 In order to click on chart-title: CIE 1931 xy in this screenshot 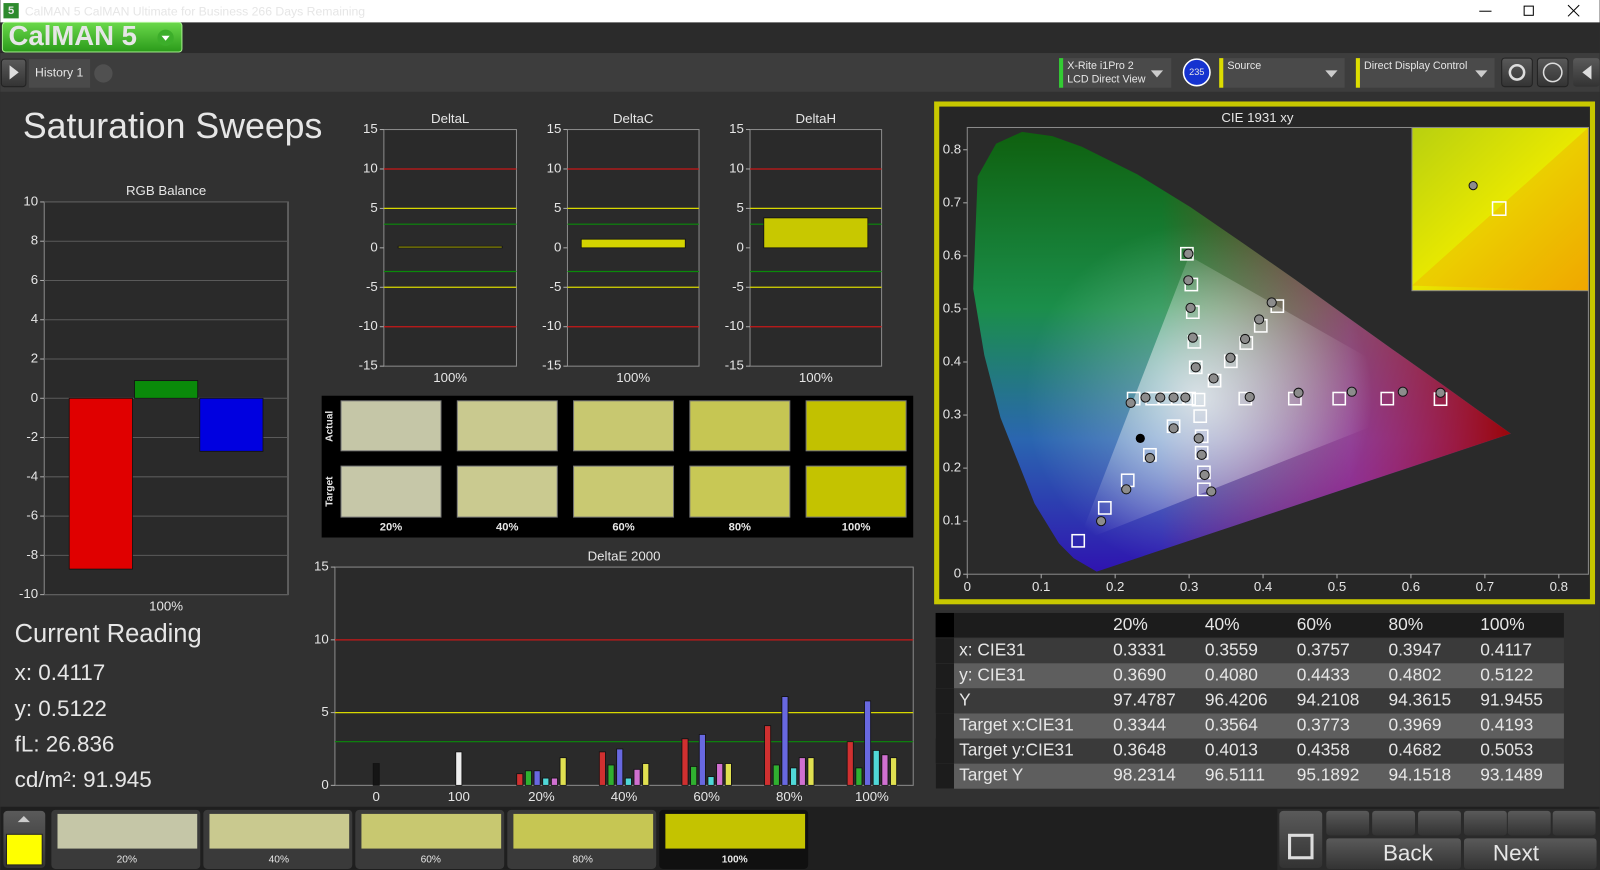, I will do `click(1257, 117)`.